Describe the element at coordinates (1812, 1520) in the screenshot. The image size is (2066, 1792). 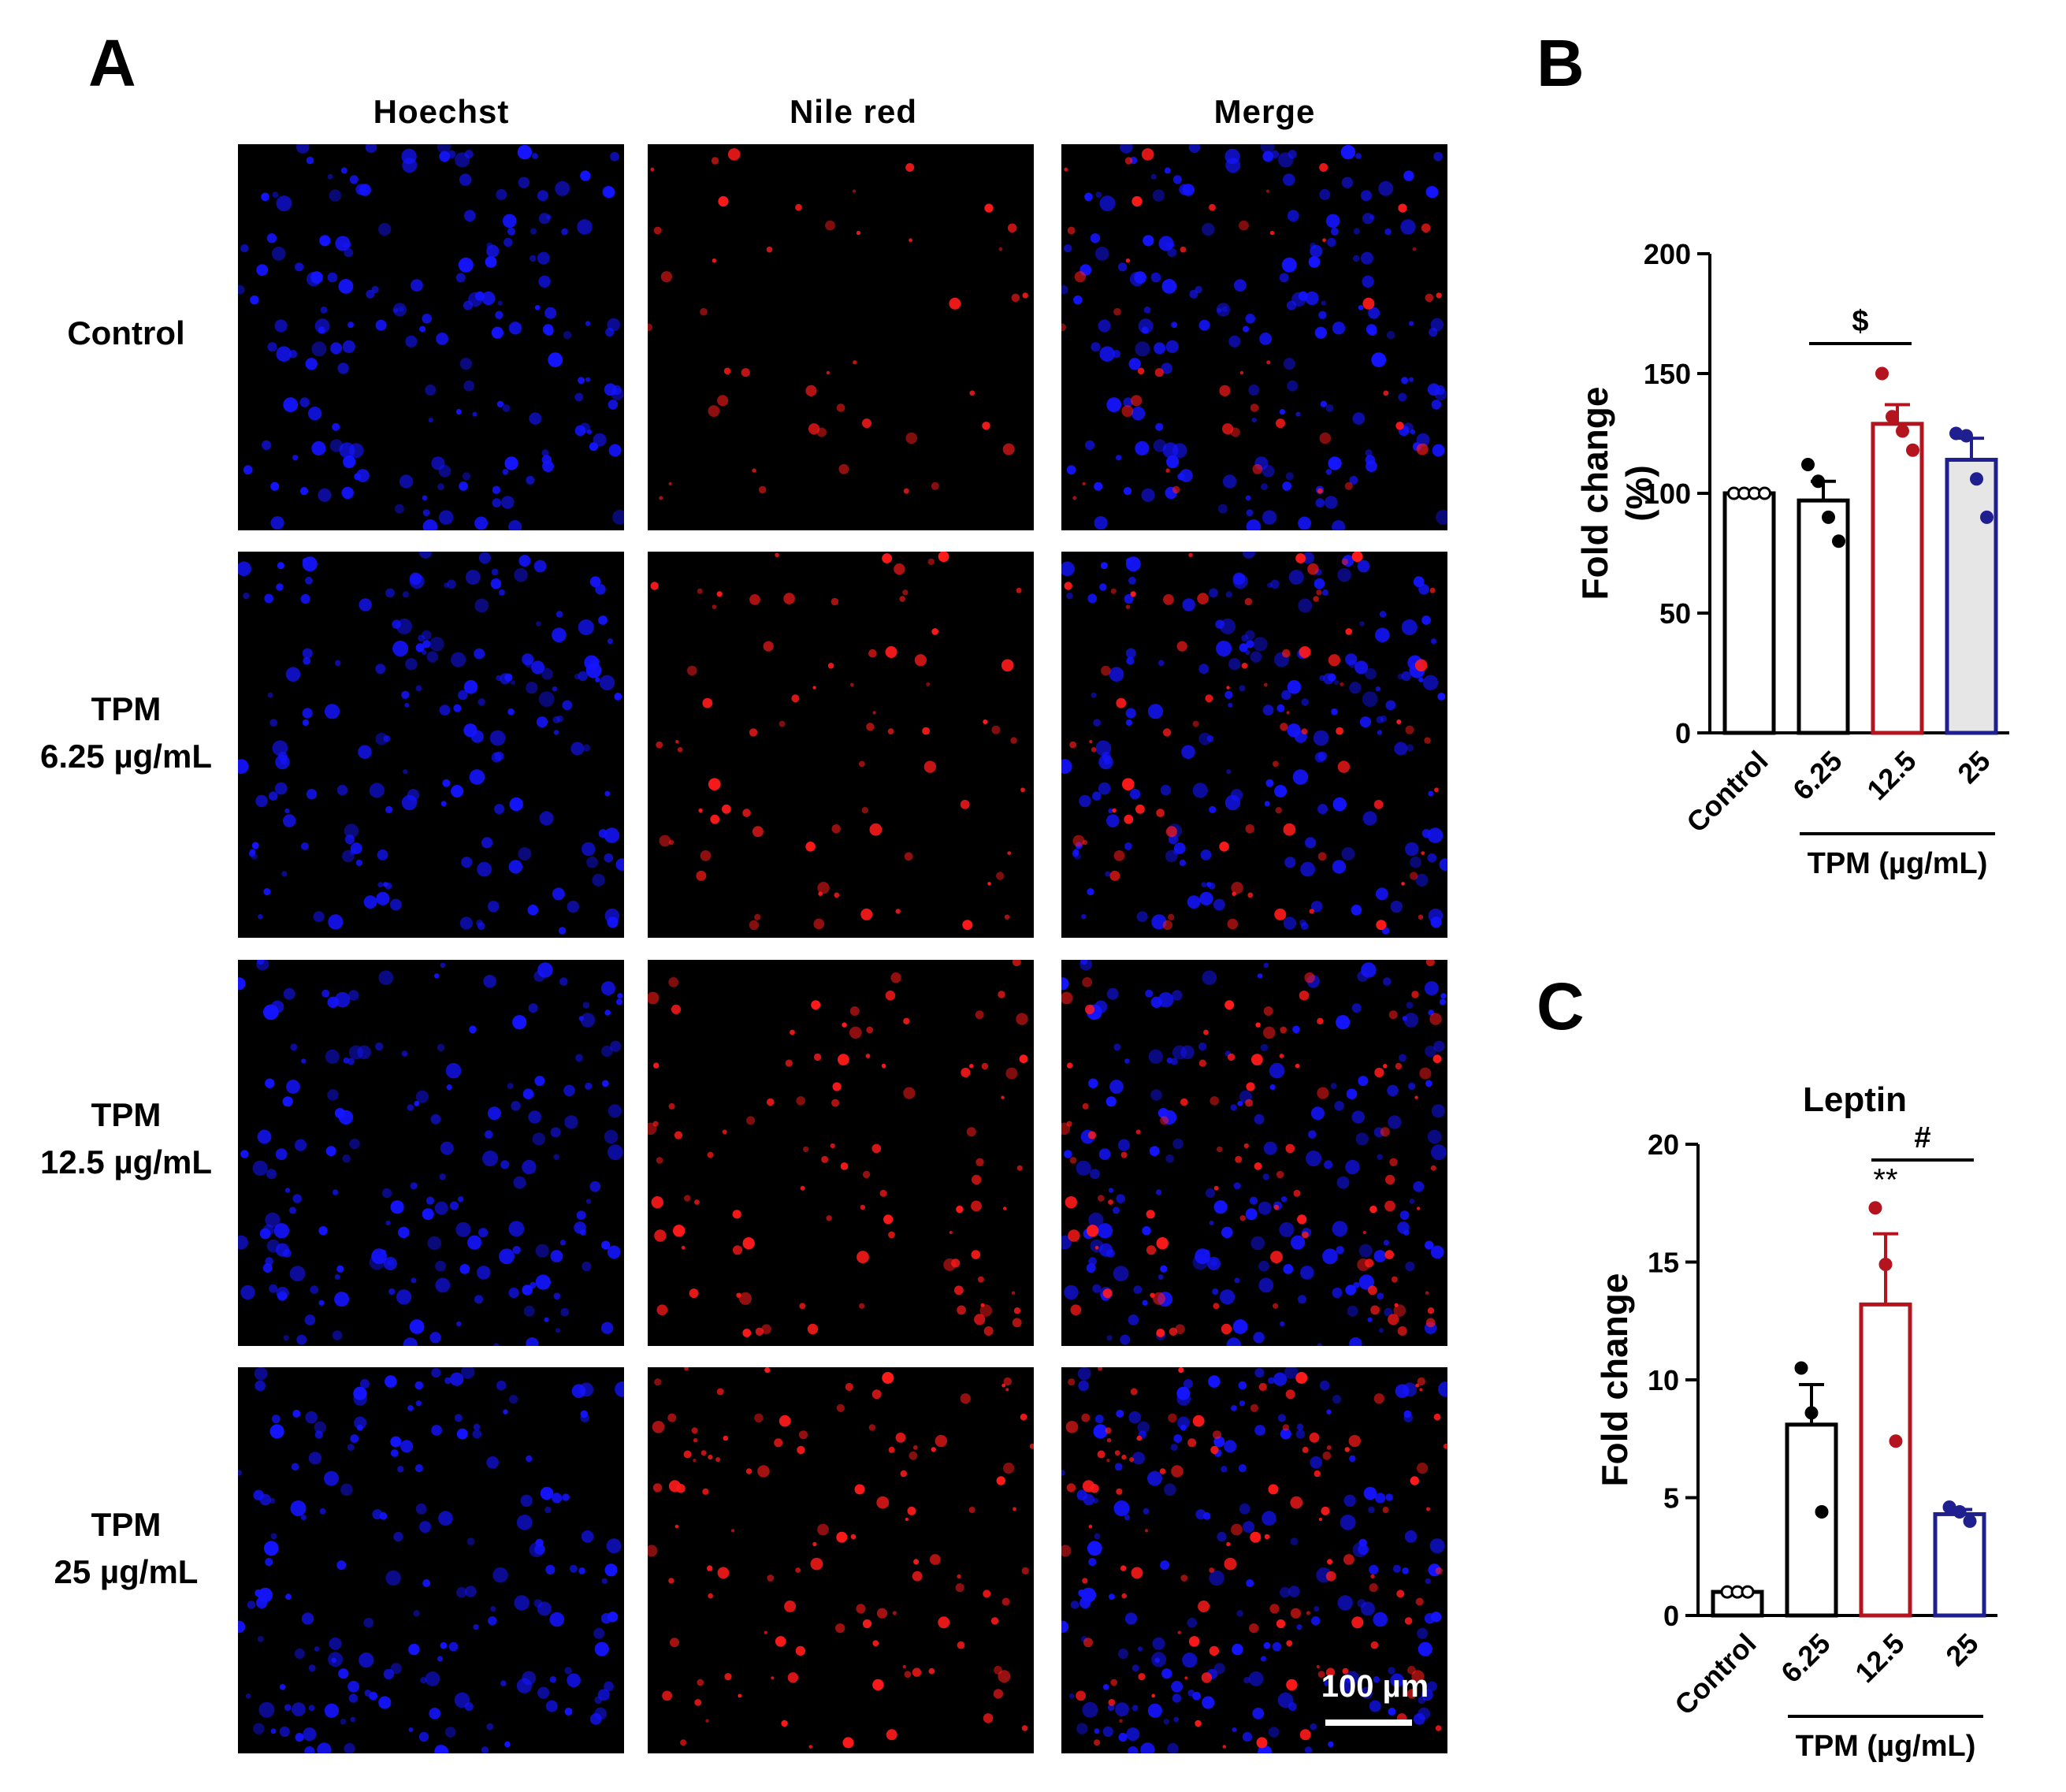
I see `bar-6.25` at that location.